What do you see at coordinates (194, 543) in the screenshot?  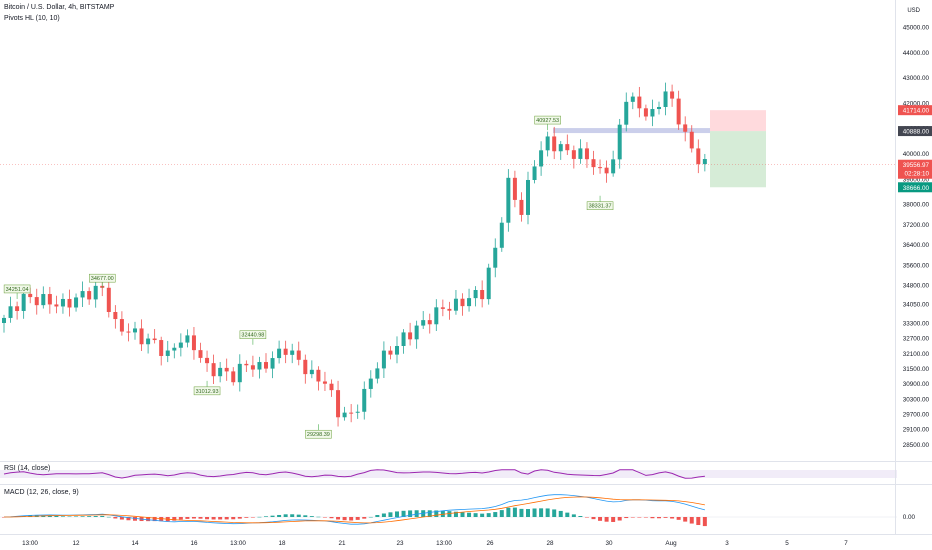 I see `time-tick-label: 16` at bounding box center [194, 543].